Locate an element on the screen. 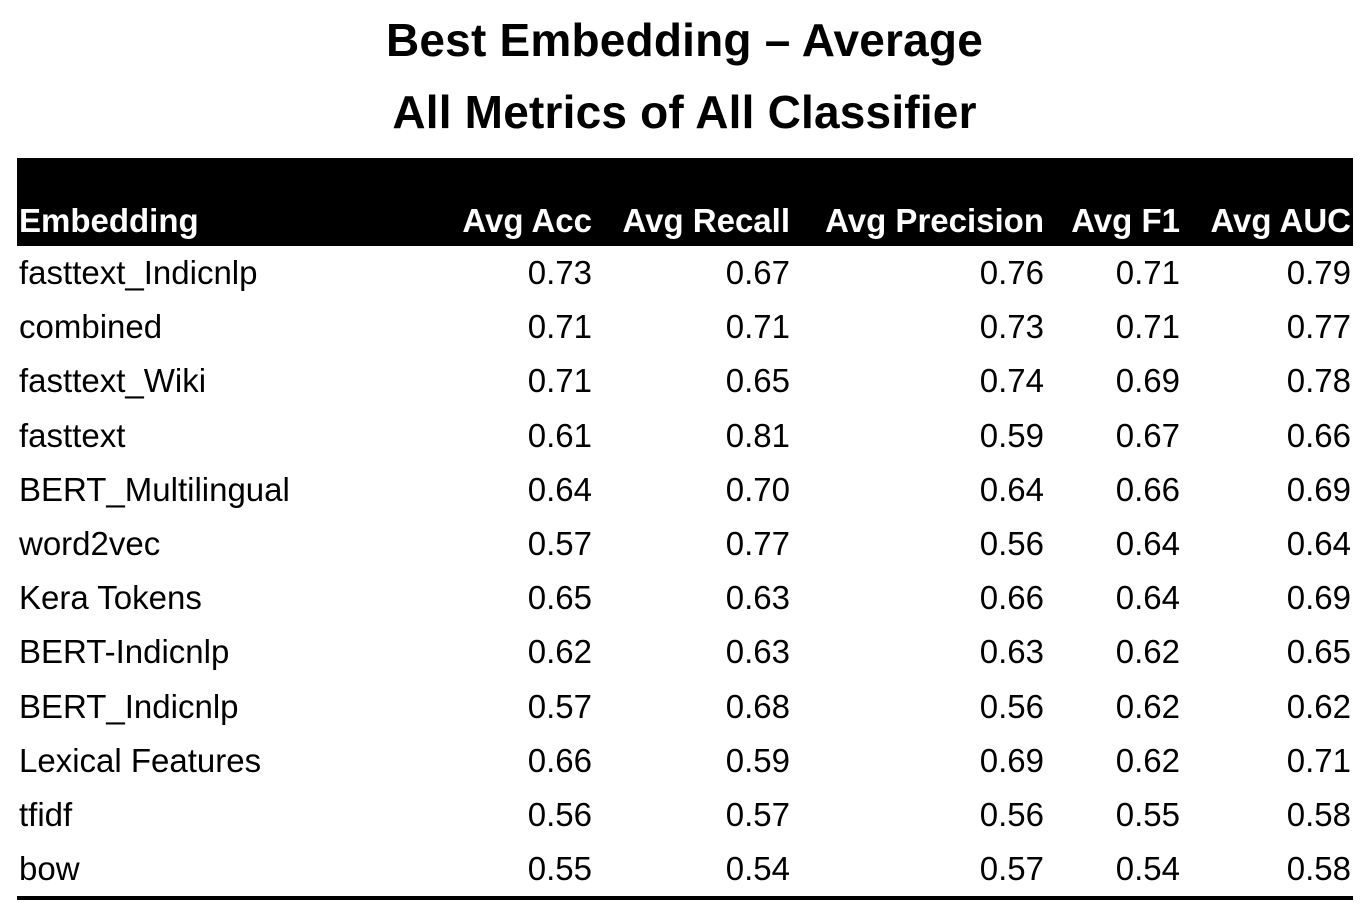  cell-avg-acc: 0.61 is located at coordinates (559, 435).